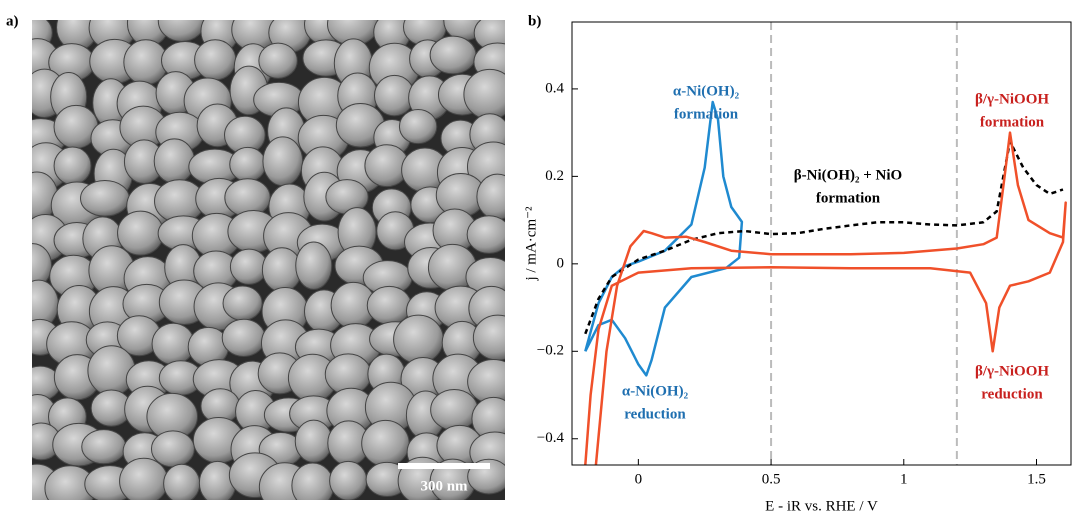 Image resolution: width=1073 pixels, height=520 pixels. Describe the element at coordinates (444, 486) in the screenshot. I see `scale-bar-label: 300 nm` at that location.